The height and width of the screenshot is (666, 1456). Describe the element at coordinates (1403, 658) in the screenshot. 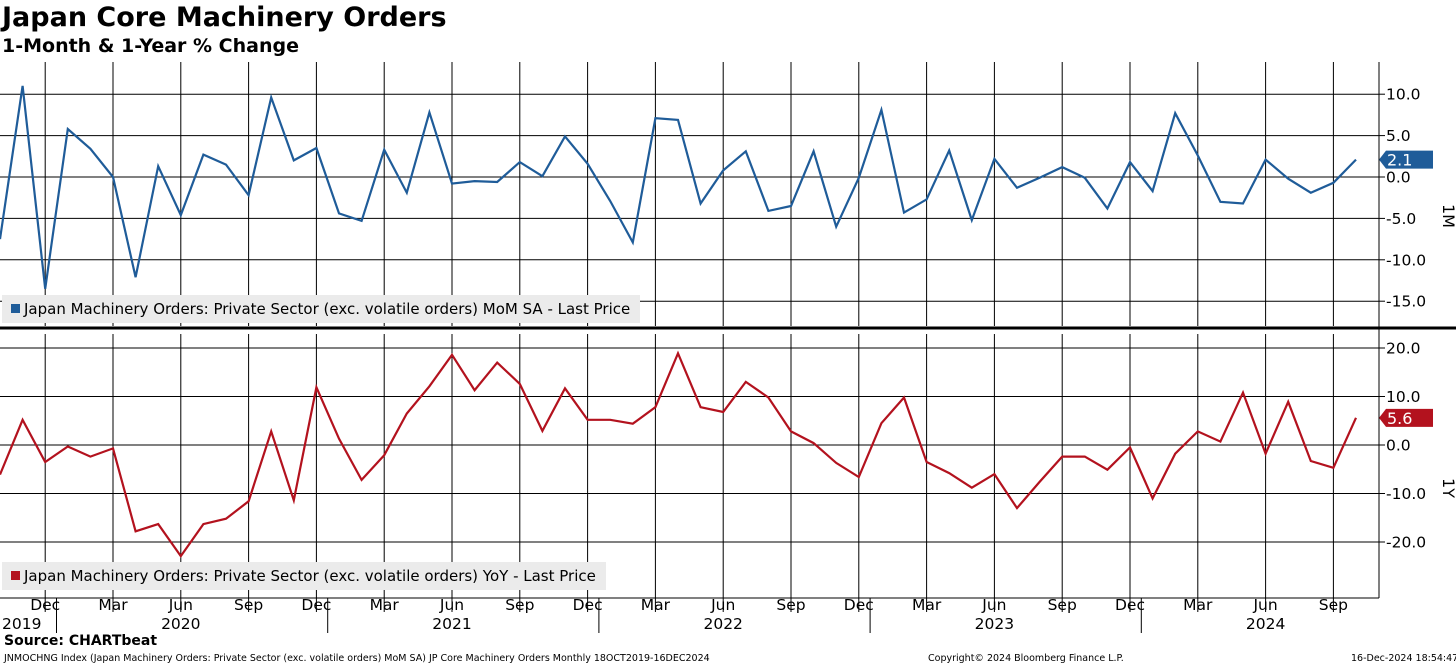

I see `footer-timestamp: 16-Dec-2024 18:54:47` at that location.